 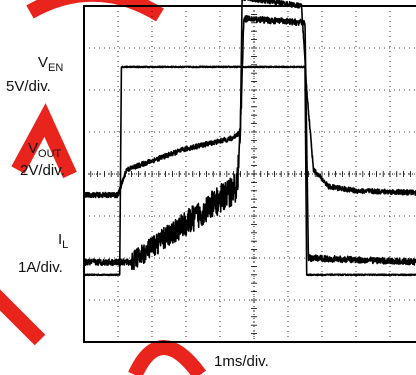 I want to click on vout-name: VOUT, so click(x=45, y=150).